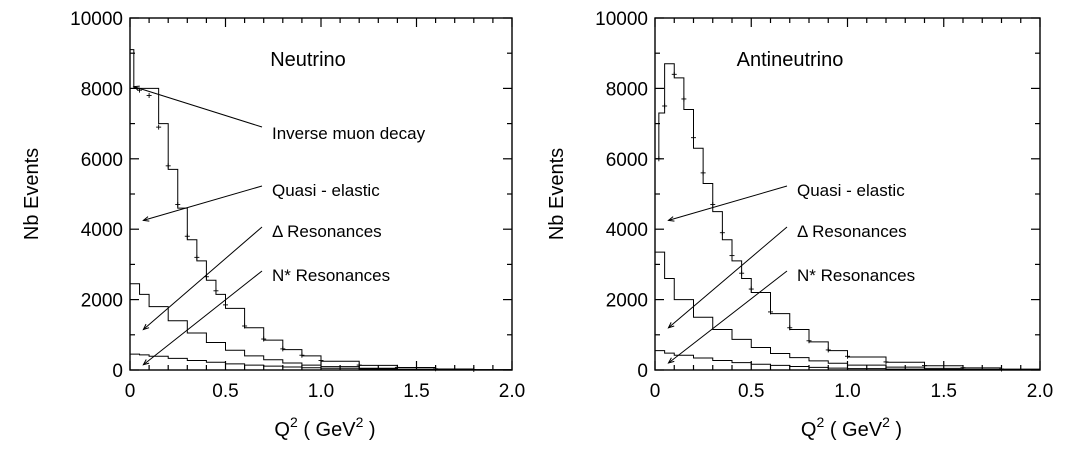  What do you see at coordinates (790, 60) in the screenshot?
I see `panel-title: Antineutrino` at bounding box center [790, 60].